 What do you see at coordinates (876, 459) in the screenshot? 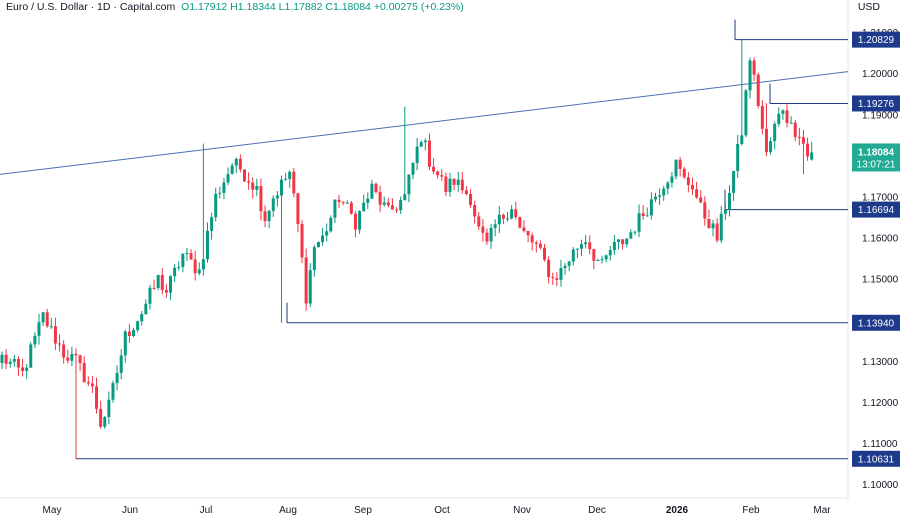
I see `level-price-label: 1.10631` at bounding box center [876, 459].